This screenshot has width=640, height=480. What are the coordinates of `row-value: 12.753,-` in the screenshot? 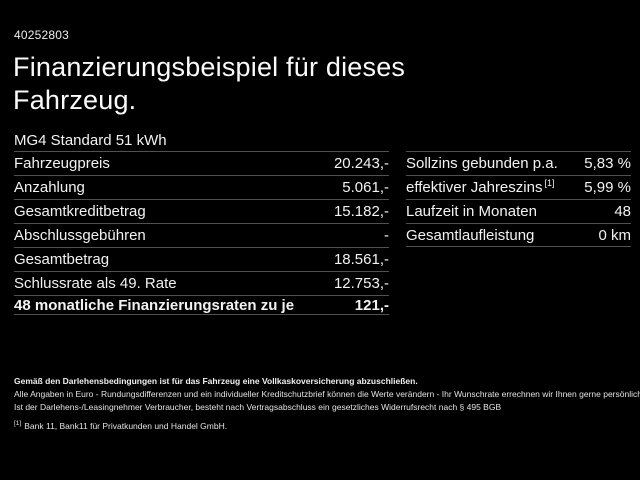 It's located at (361, 283).